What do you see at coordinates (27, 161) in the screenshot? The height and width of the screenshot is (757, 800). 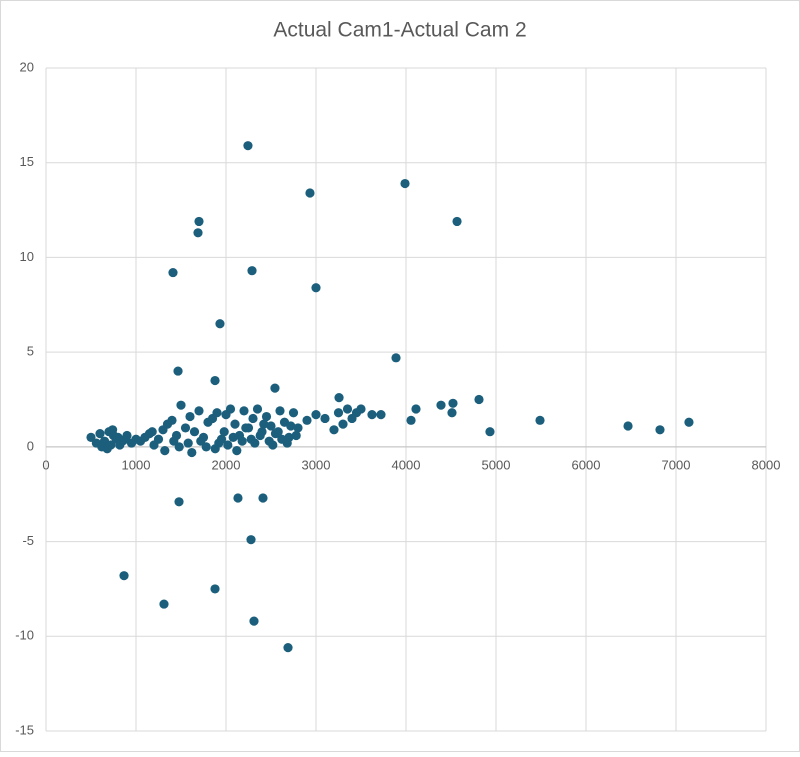 I see `y-tick-label: 15` at bounding box center [27, 161].